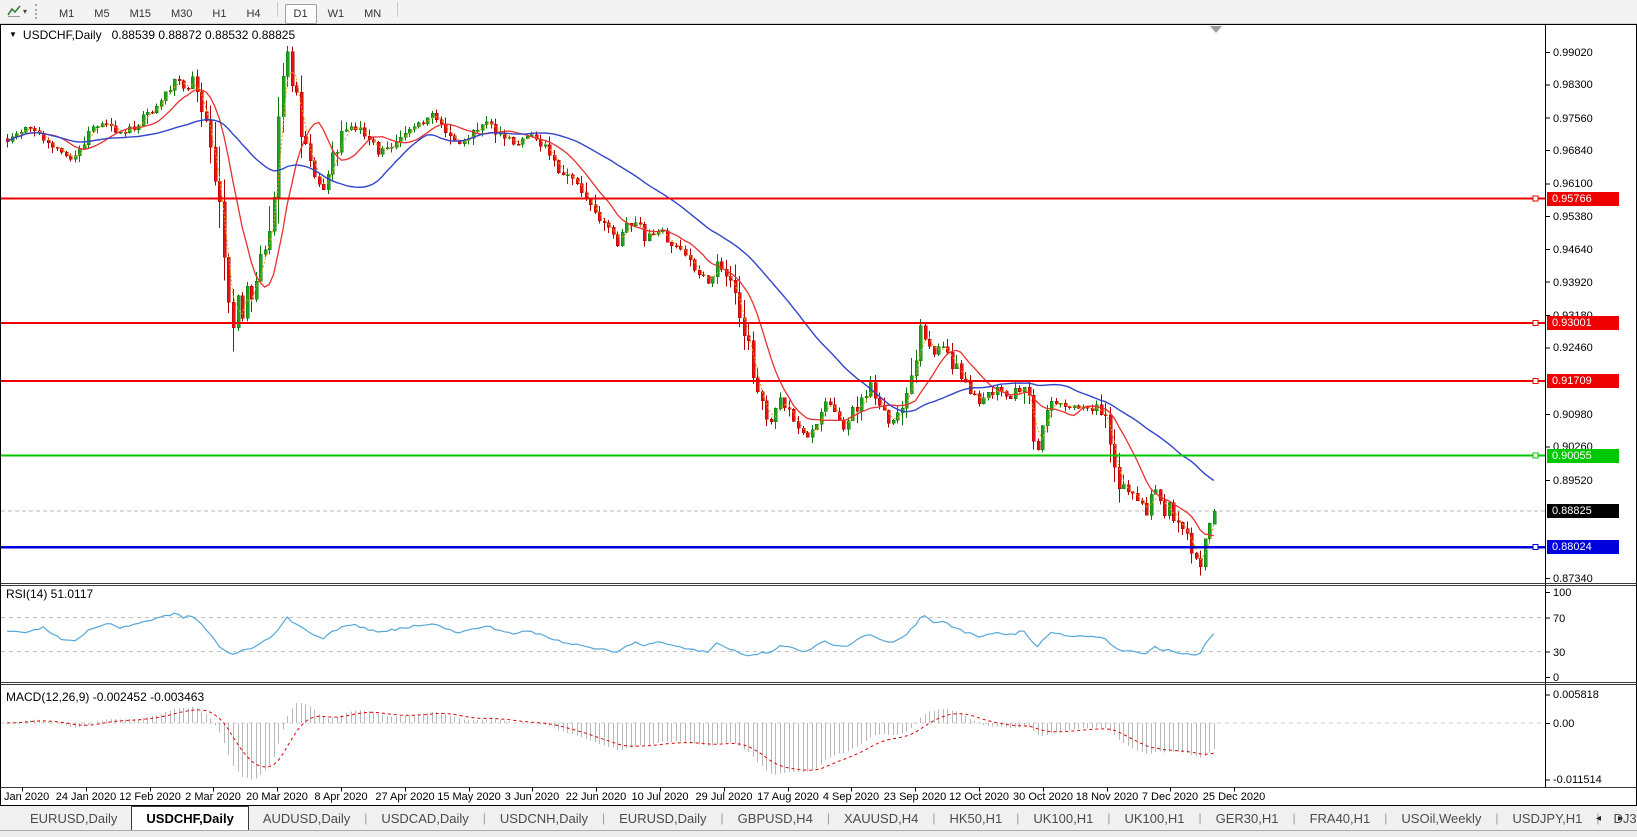 Image resolution: width=1637 pixels, height=837 pixels. Describe the element at coordinates (373, 13) in the screenshot. I see `timeframe-MN: MN` at that location.